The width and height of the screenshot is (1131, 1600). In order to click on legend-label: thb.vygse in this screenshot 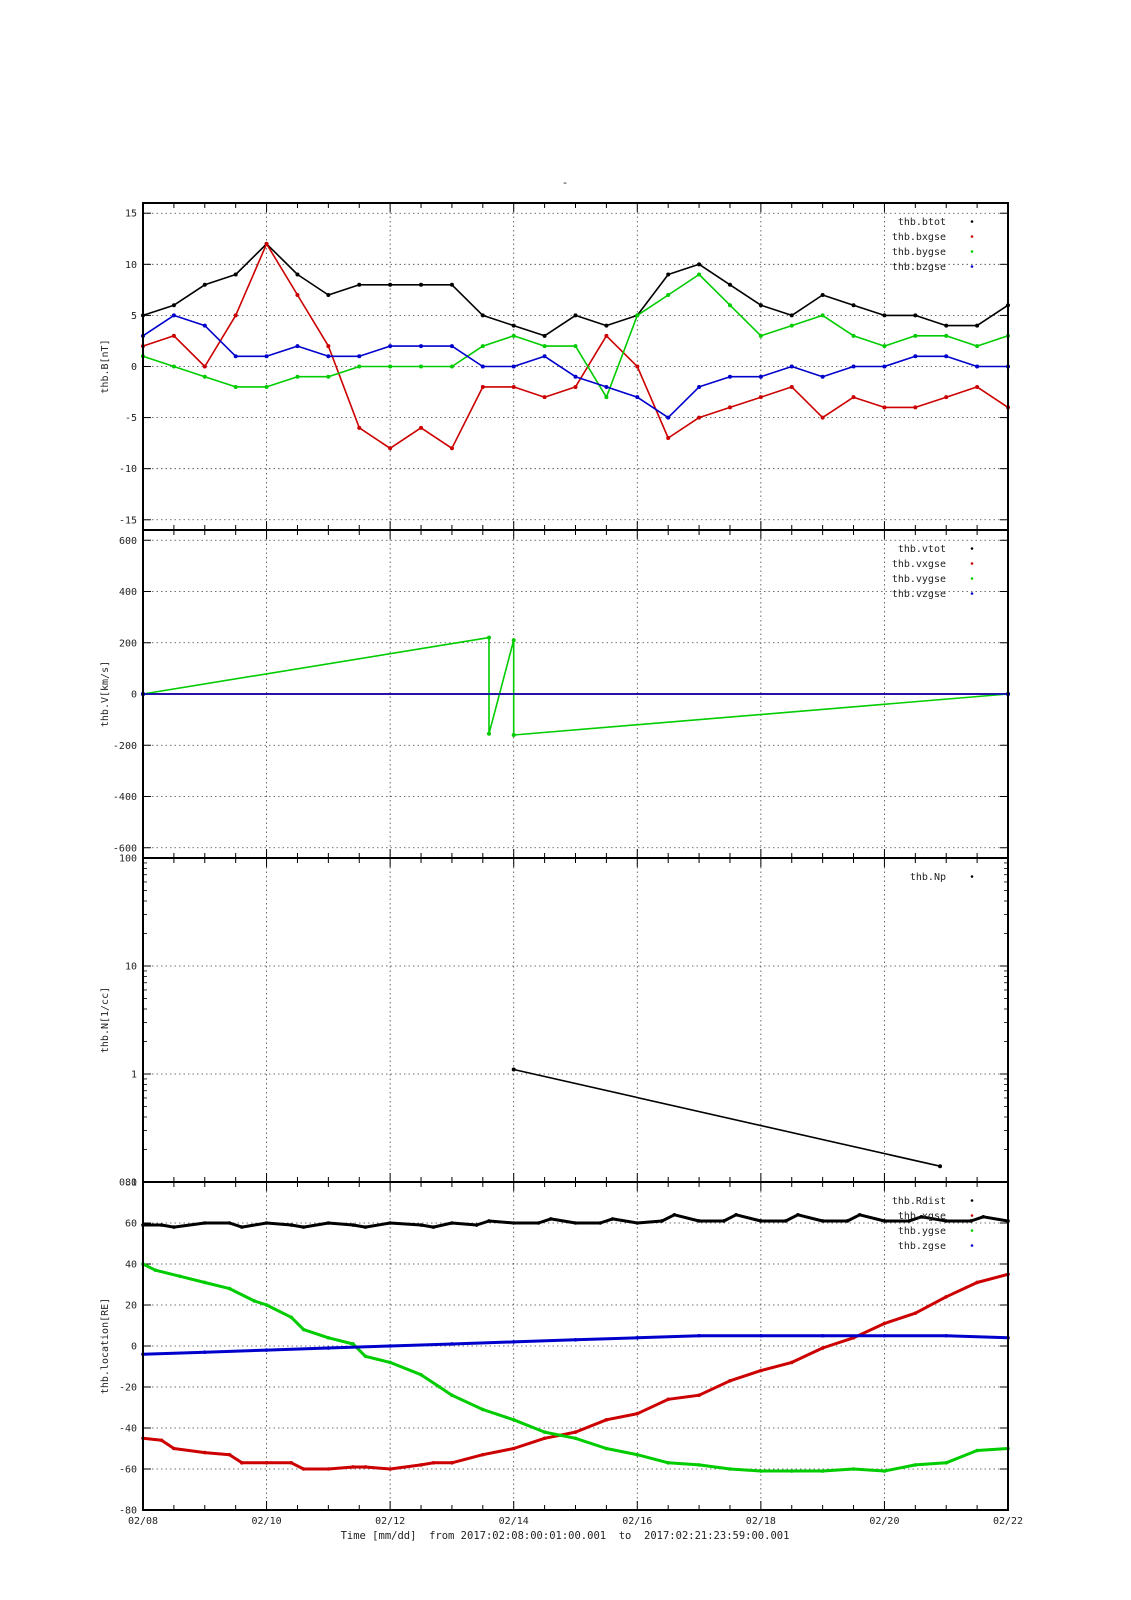, I will do `click(919, 579)`.